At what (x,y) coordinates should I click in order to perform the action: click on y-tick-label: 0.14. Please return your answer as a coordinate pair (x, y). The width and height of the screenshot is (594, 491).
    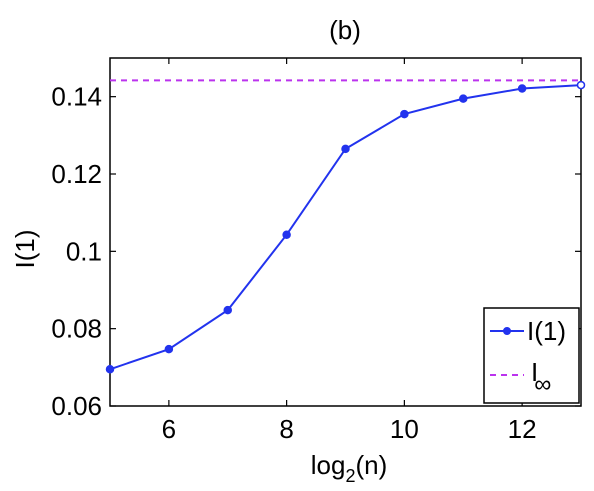
    Looking at the image, I should click on (76, 97).